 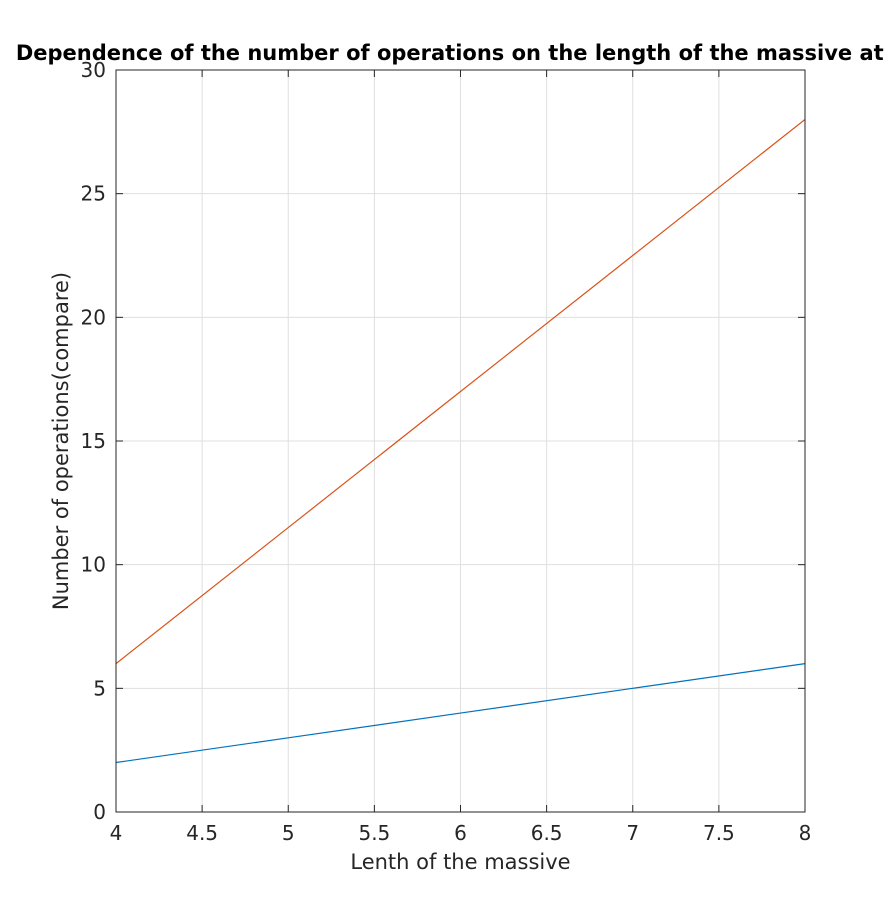 What do you see at coordinates (288, 833) in the screenshot?
I see `x-tick-label: 5` at bounding box center [288, 833].